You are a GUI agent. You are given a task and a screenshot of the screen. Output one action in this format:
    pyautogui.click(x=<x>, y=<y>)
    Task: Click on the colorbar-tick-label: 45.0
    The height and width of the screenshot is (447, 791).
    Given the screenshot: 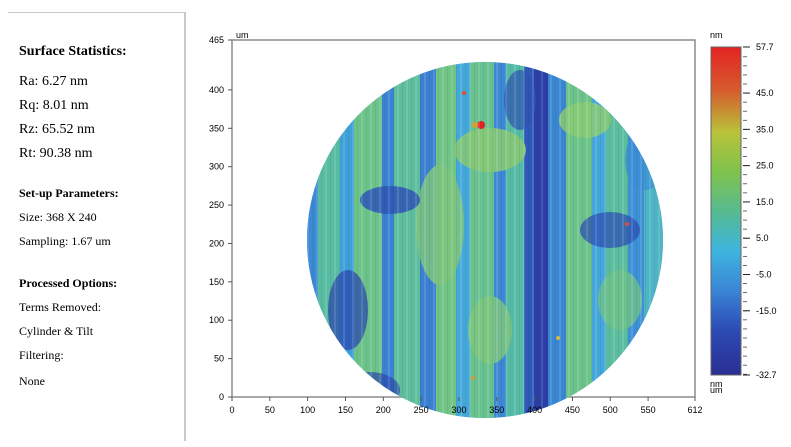 What is the action you would take?
    pyautogui.click(x=765, y=93)
    